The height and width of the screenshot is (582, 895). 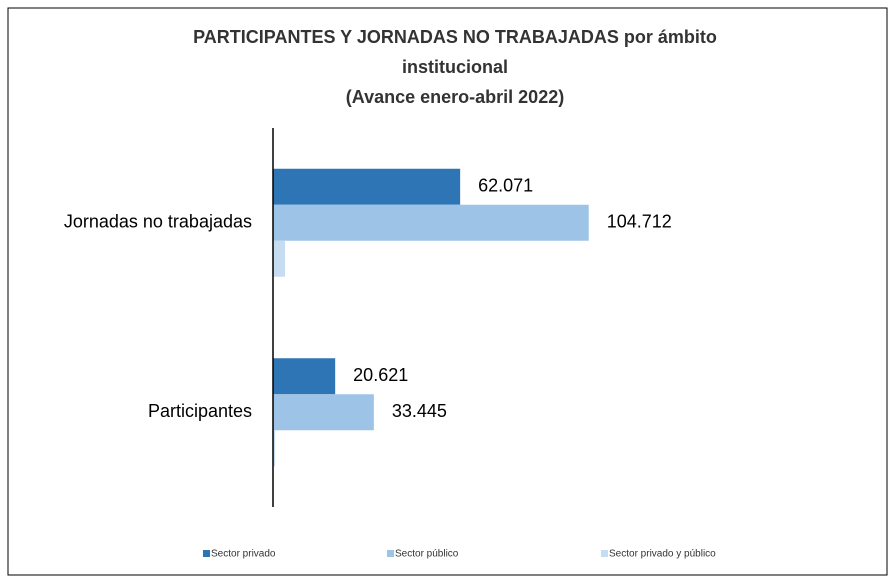 What do you see at coordinates (200, 411) in the screenshot?
I see `y-tick-label: Participantes` at bounding box center [200, 411].